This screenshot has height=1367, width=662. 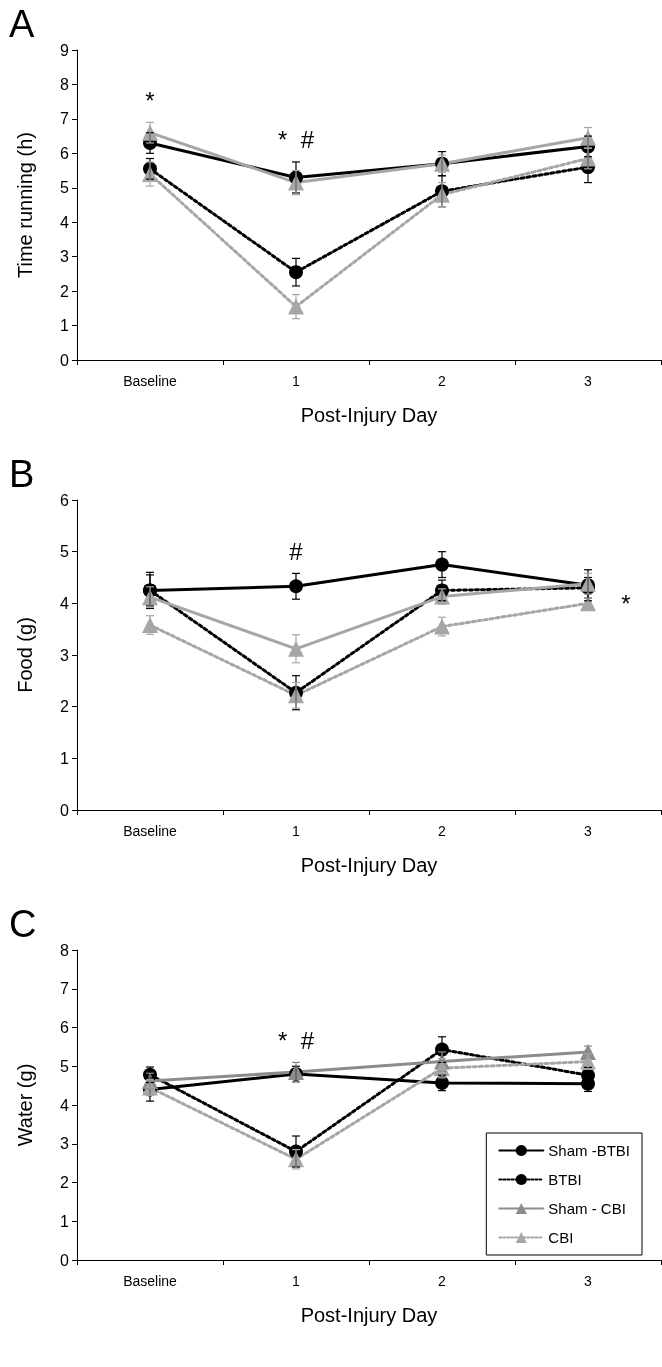 I want to click on legend-label: BTBI, so click(x=565, y=1179).